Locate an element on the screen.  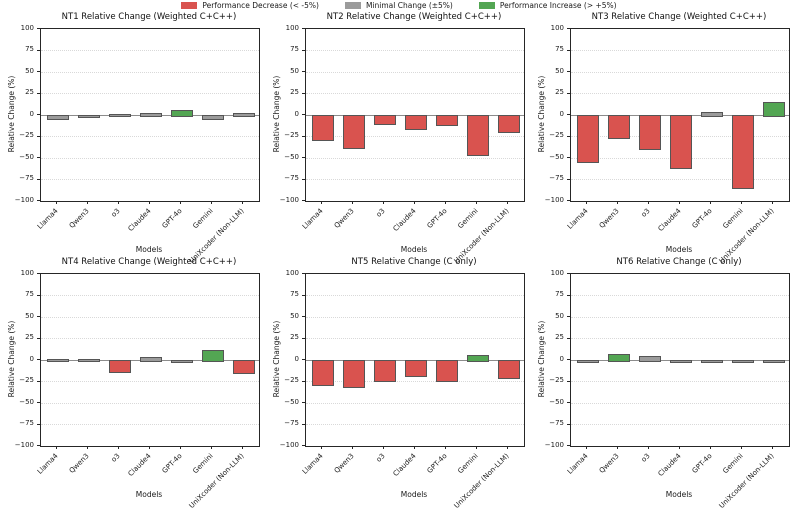
y-axis-label: Relative Change (%) is located at coordinates (11, 114).